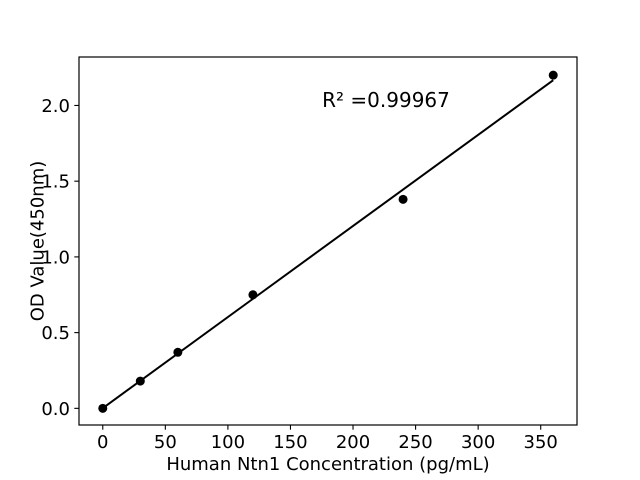  Describe the element at coordinates (38, 241) in the screenshot. I see `y-axis-label: OD Value(450nm)` at that location.